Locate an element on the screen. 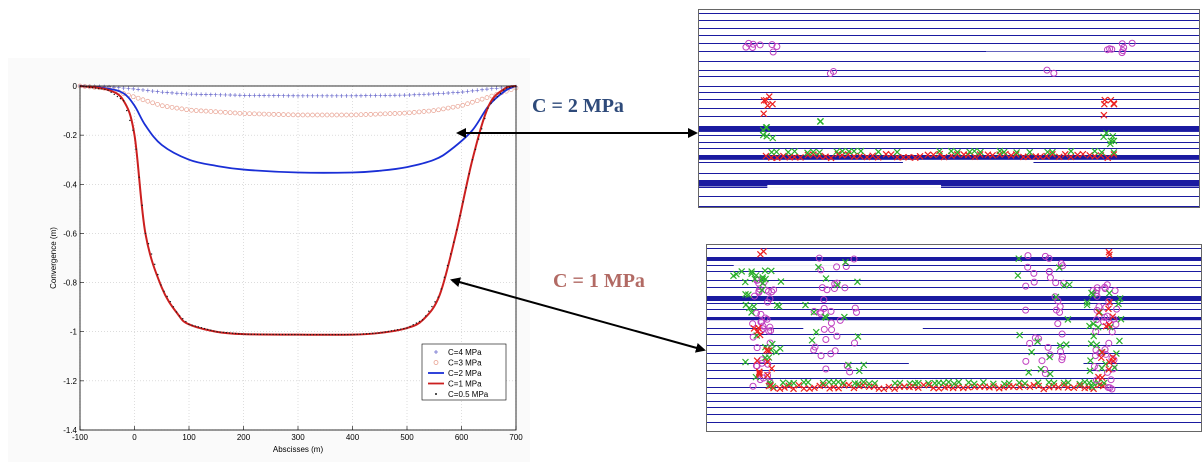 The image size is (1203, 464). y-tick-label: -0.6 is located at coordinates (70, 233).